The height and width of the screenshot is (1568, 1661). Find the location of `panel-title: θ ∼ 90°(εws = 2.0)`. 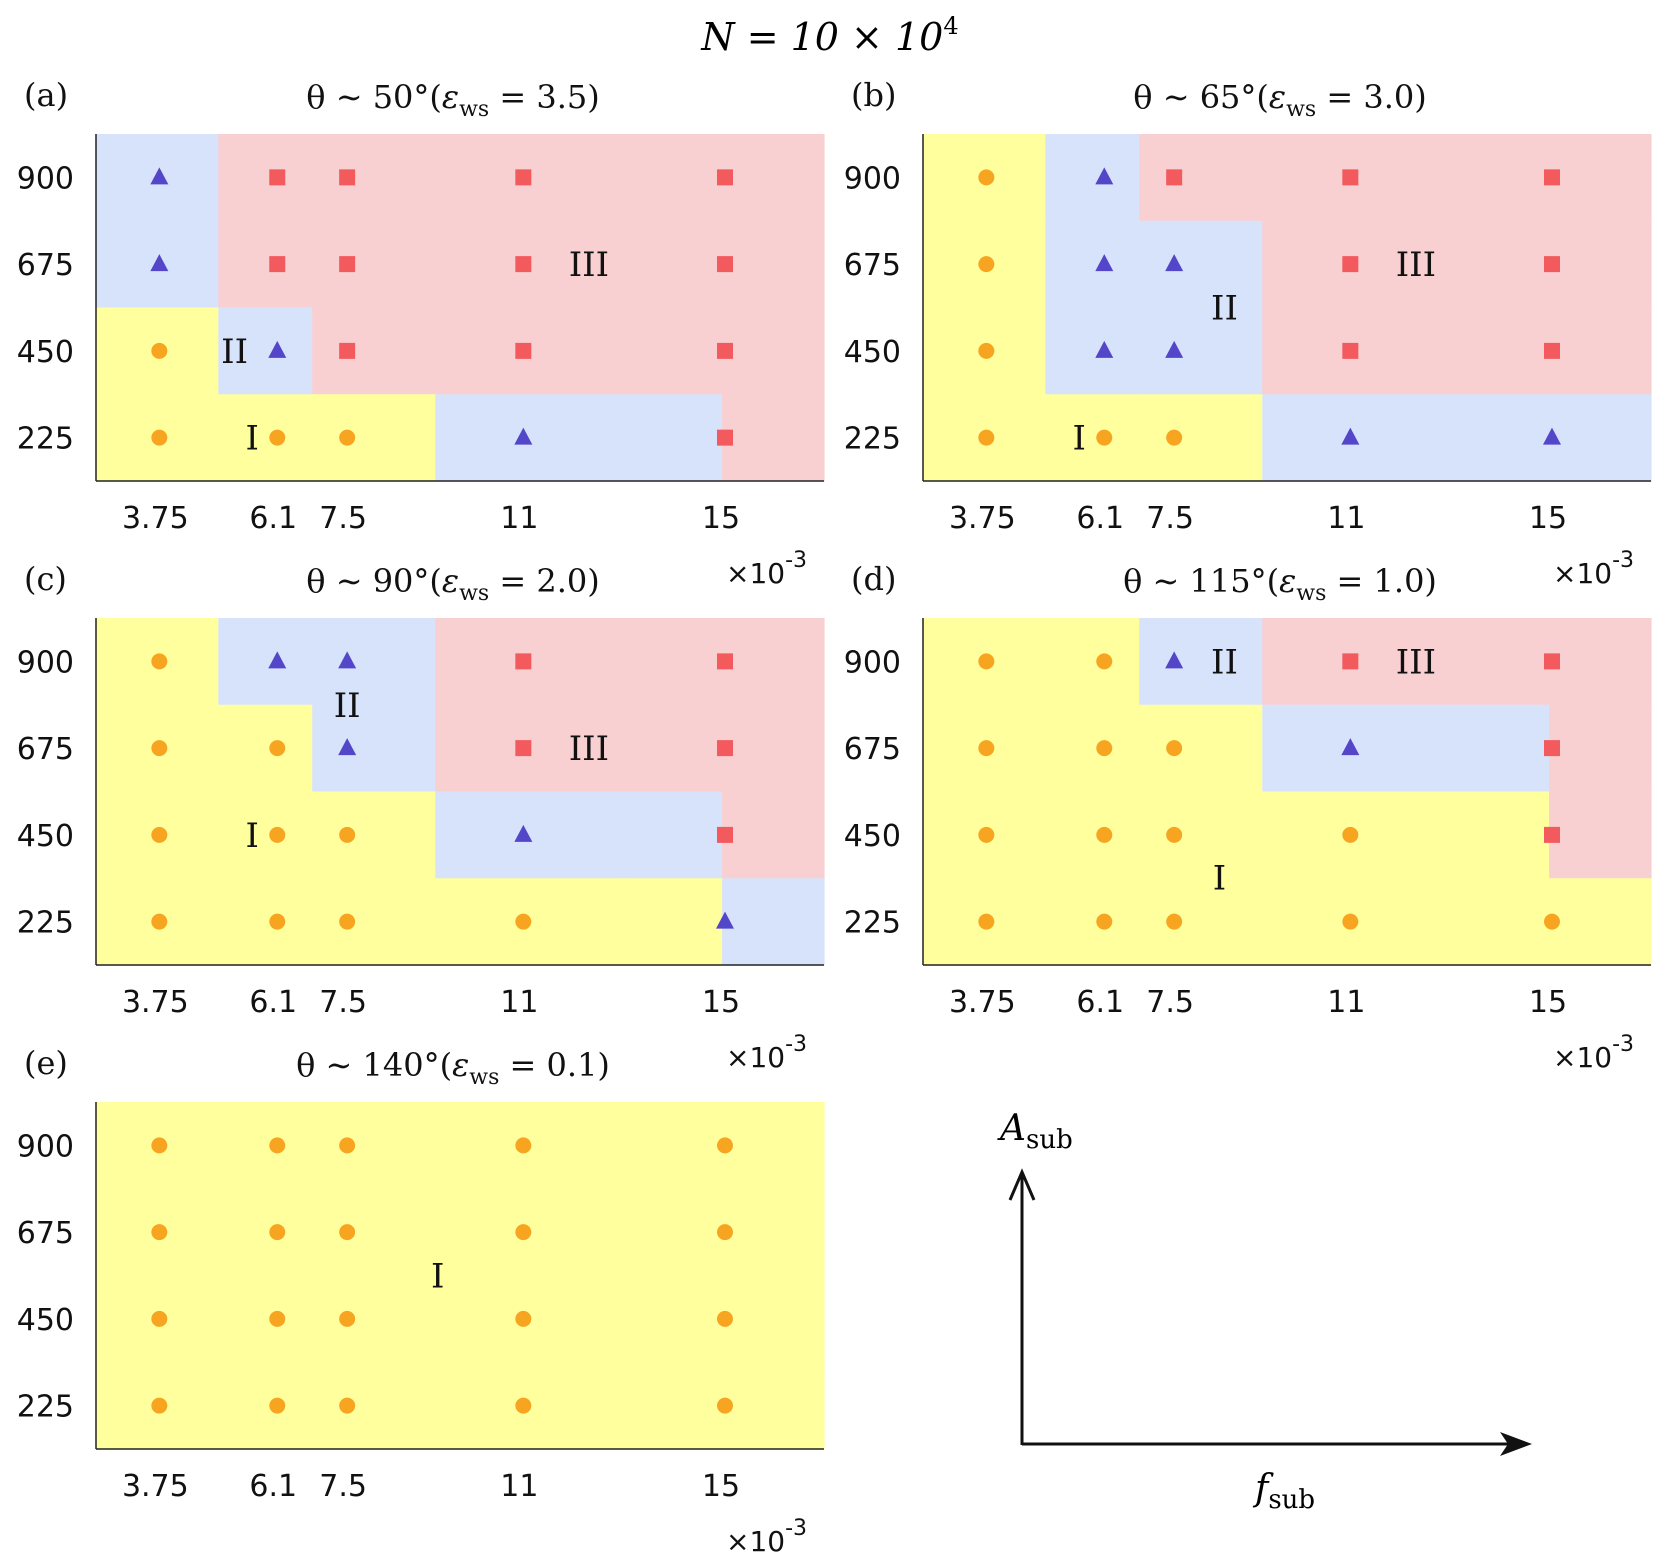

panel-title: θ ∼ 90°(εws = 2.0) is located at coordinates (452, 584).